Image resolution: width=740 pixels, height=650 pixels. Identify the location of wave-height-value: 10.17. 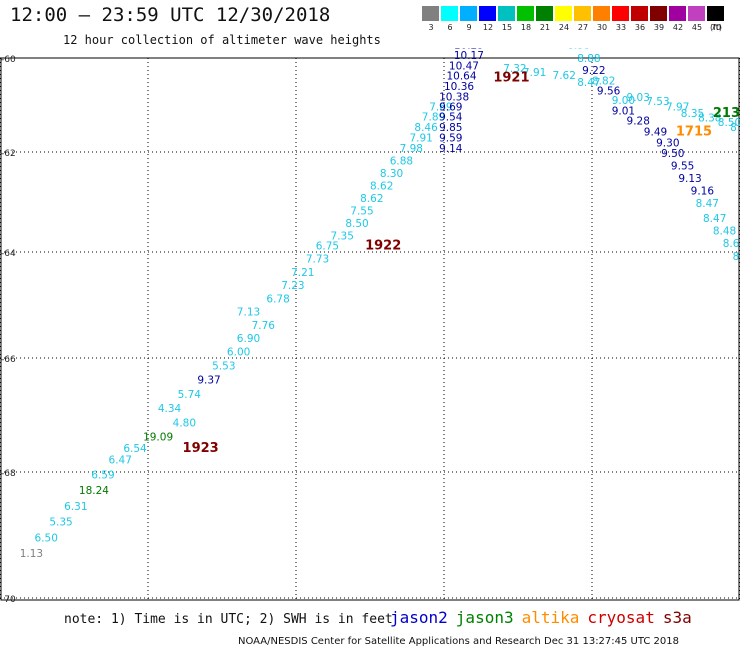
(469, 56).